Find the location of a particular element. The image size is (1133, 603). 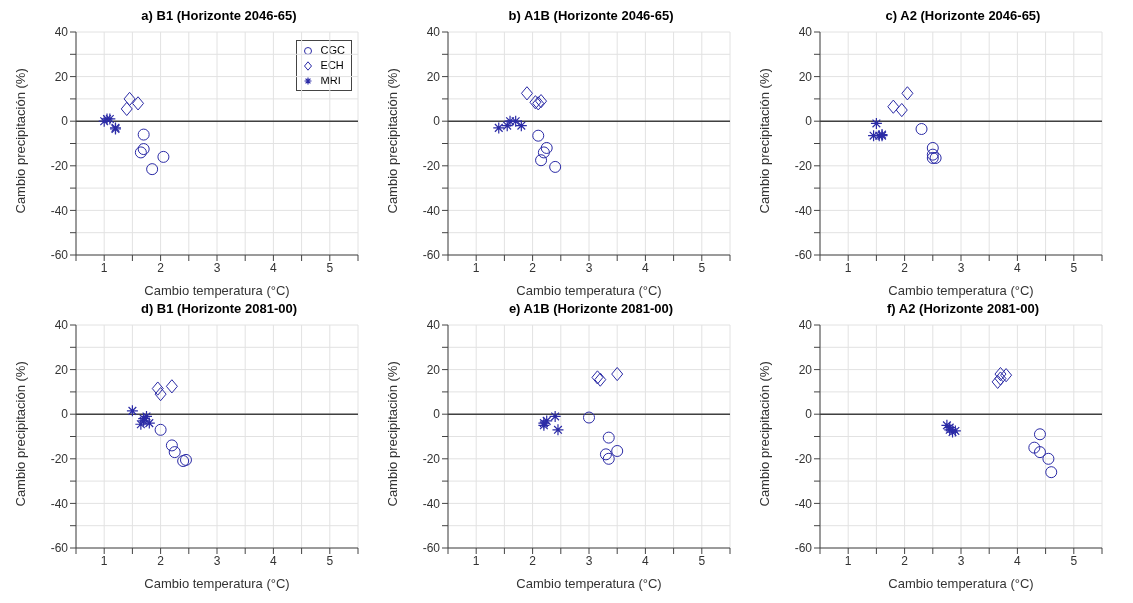

legend-label: CGC is located at coordinates (332, 50).